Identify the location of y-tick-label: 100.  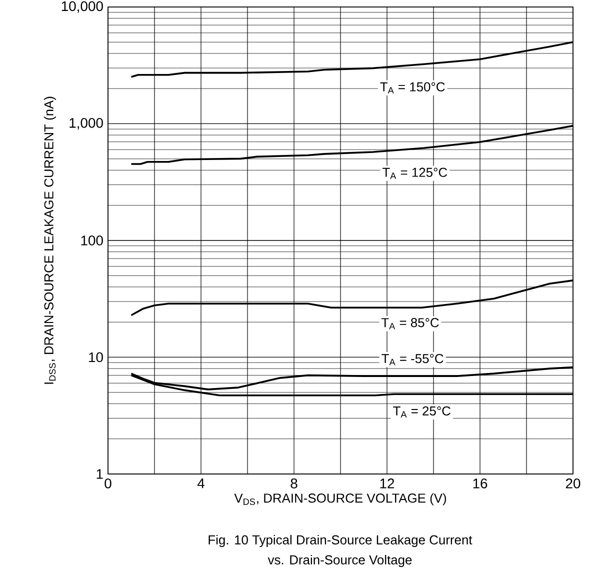
(92, 241).